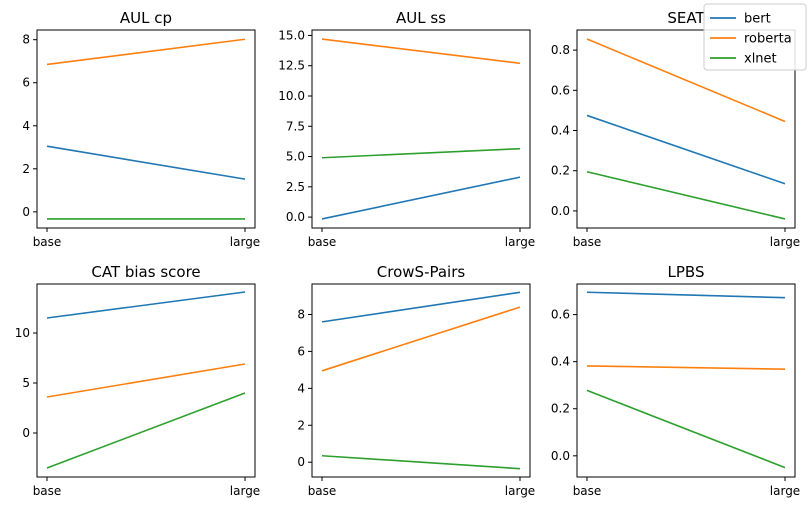 Image resolution: width=811 pixels, height=511 pixels. I want to click on panel-1: AUL cp 0 2 4 6 8 base large, so click(141, 129).